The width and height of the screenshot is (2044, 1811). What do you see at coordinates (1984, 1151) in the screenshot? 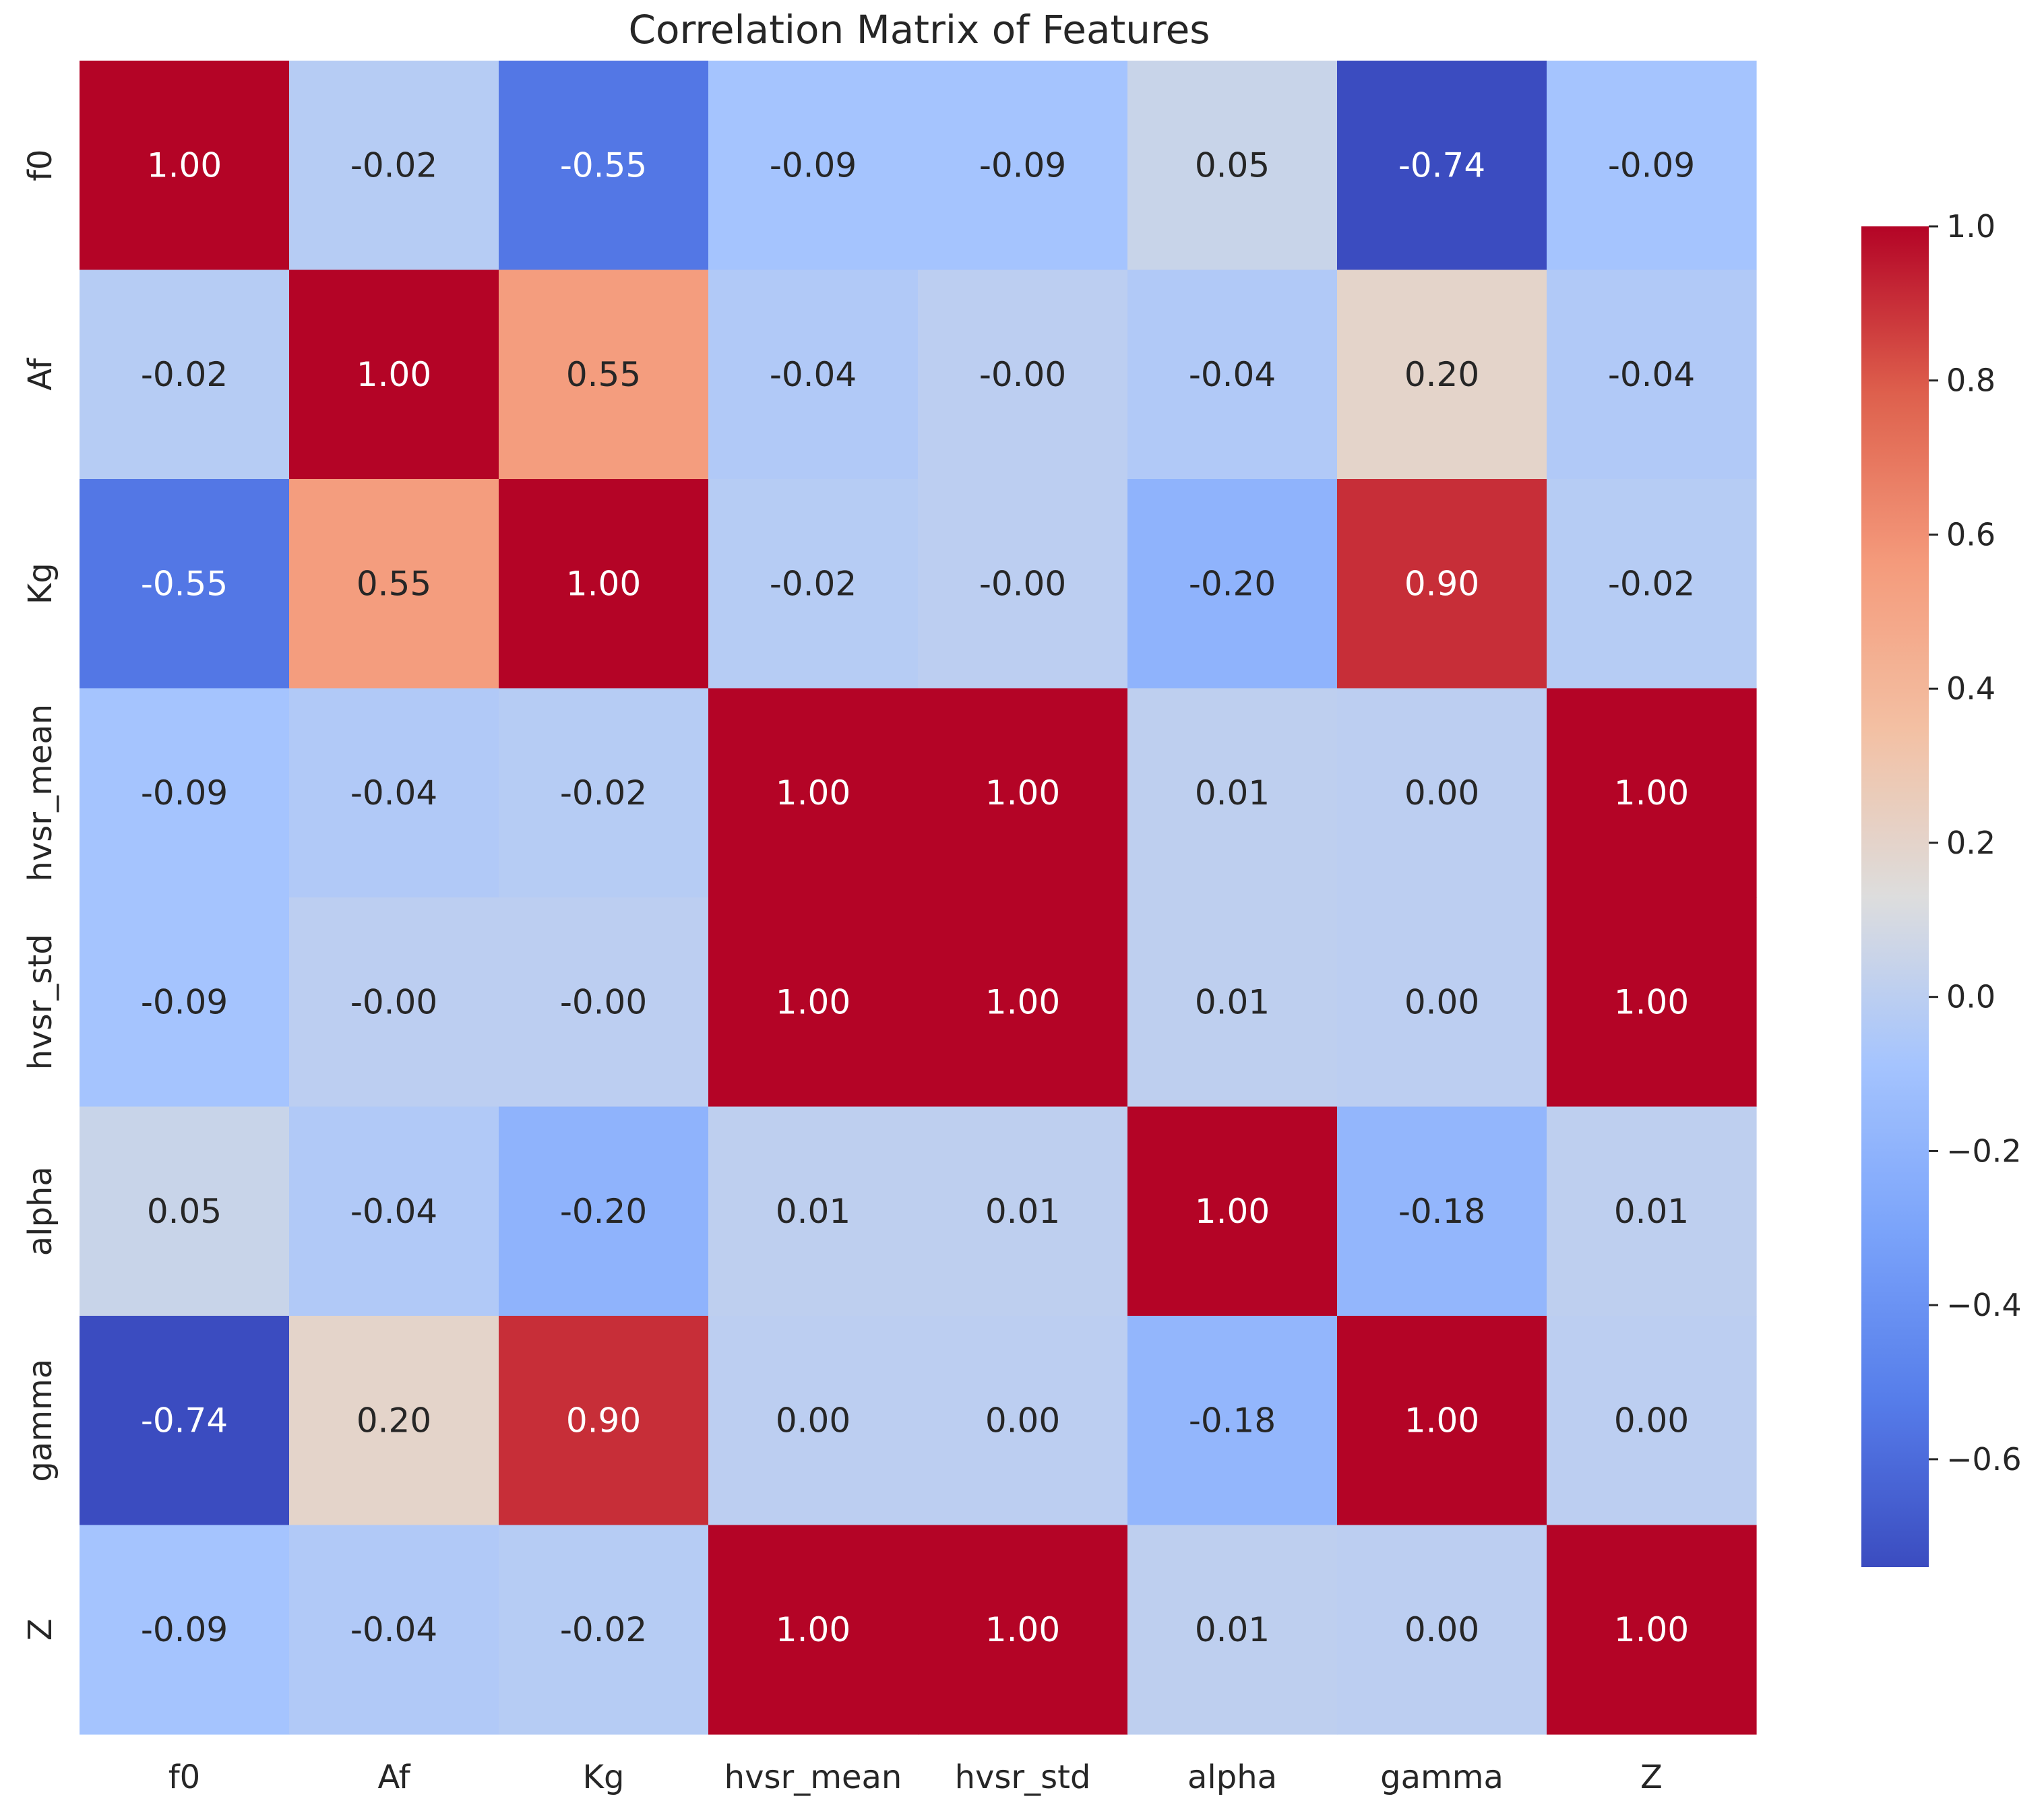
I see `colorbar-tick-label: −0.2` at bounding box center [1984, 1151].